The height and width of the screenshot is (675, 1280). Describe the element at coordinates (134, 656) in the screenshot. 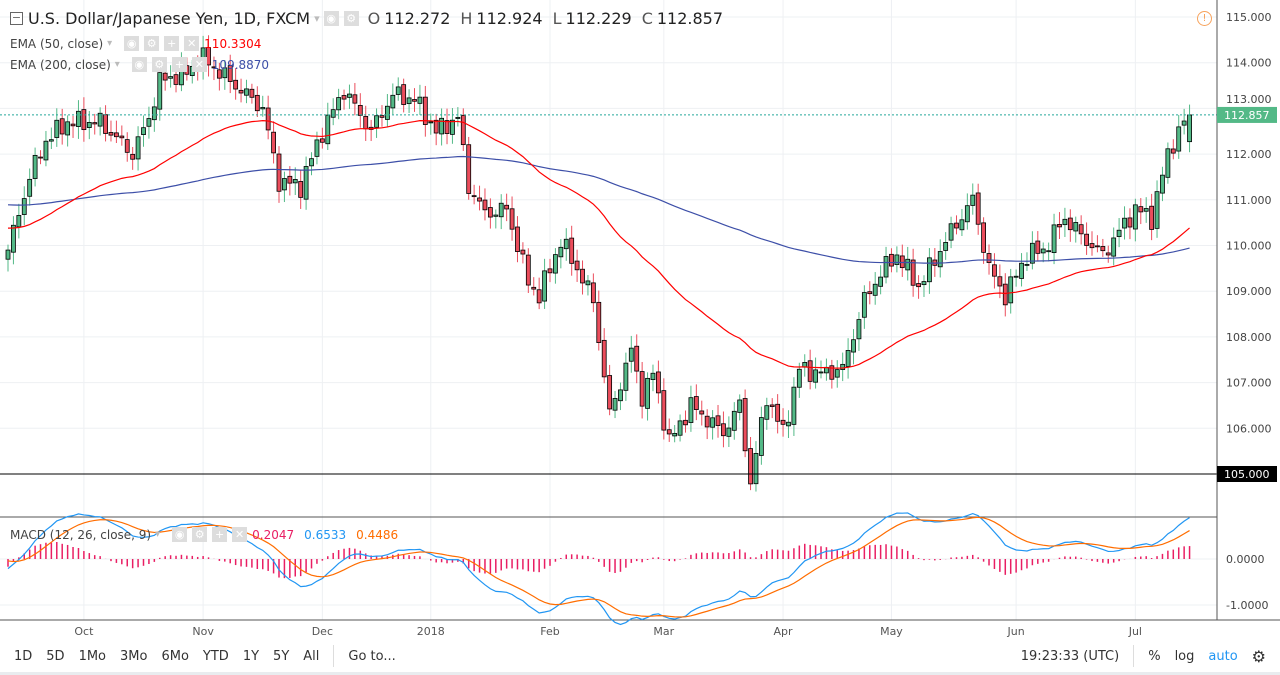

I see `range-3mo: 3Mo` at that location.